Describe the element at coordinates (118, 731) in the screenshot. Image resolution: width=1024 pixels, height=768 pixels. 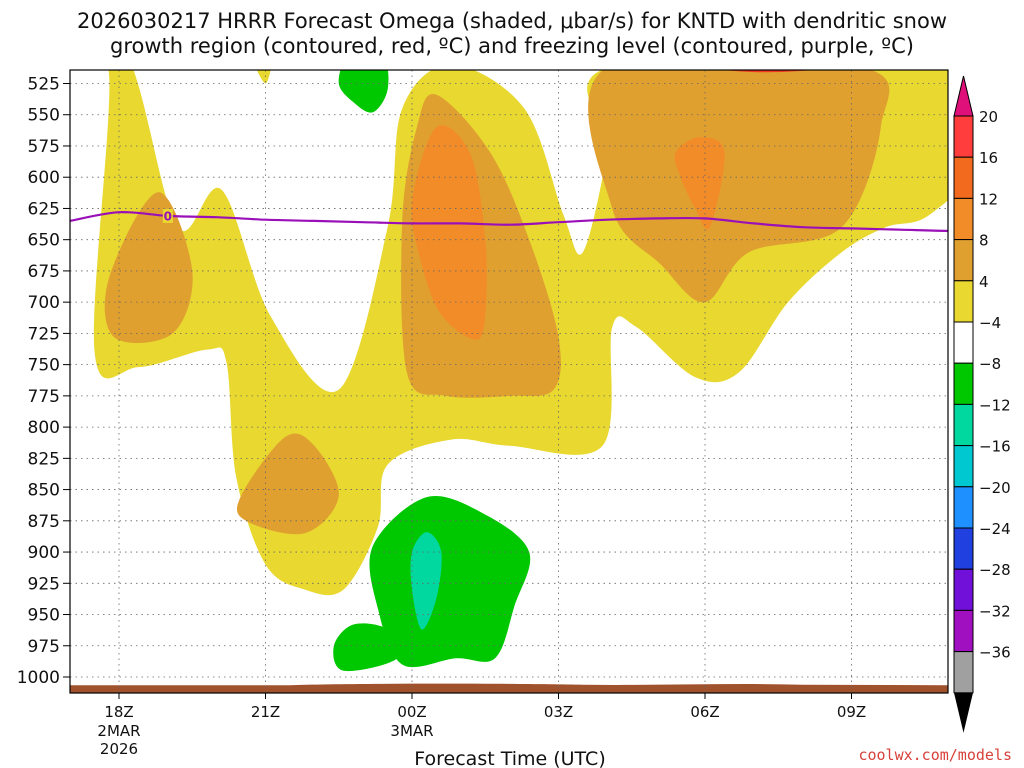
I see `x-tick-date-18Z: 2MAR` at that location.